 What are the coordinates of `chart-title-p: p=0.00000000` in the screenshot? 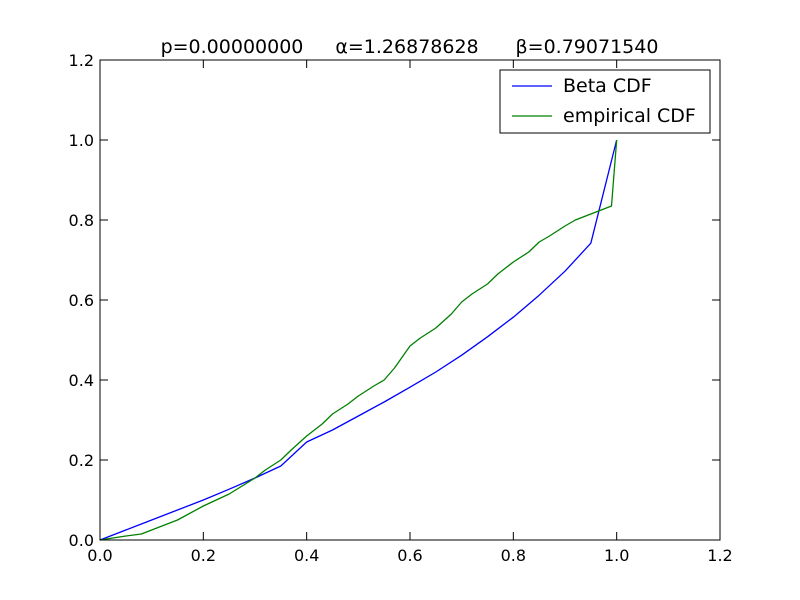 It's located at (232, 47).